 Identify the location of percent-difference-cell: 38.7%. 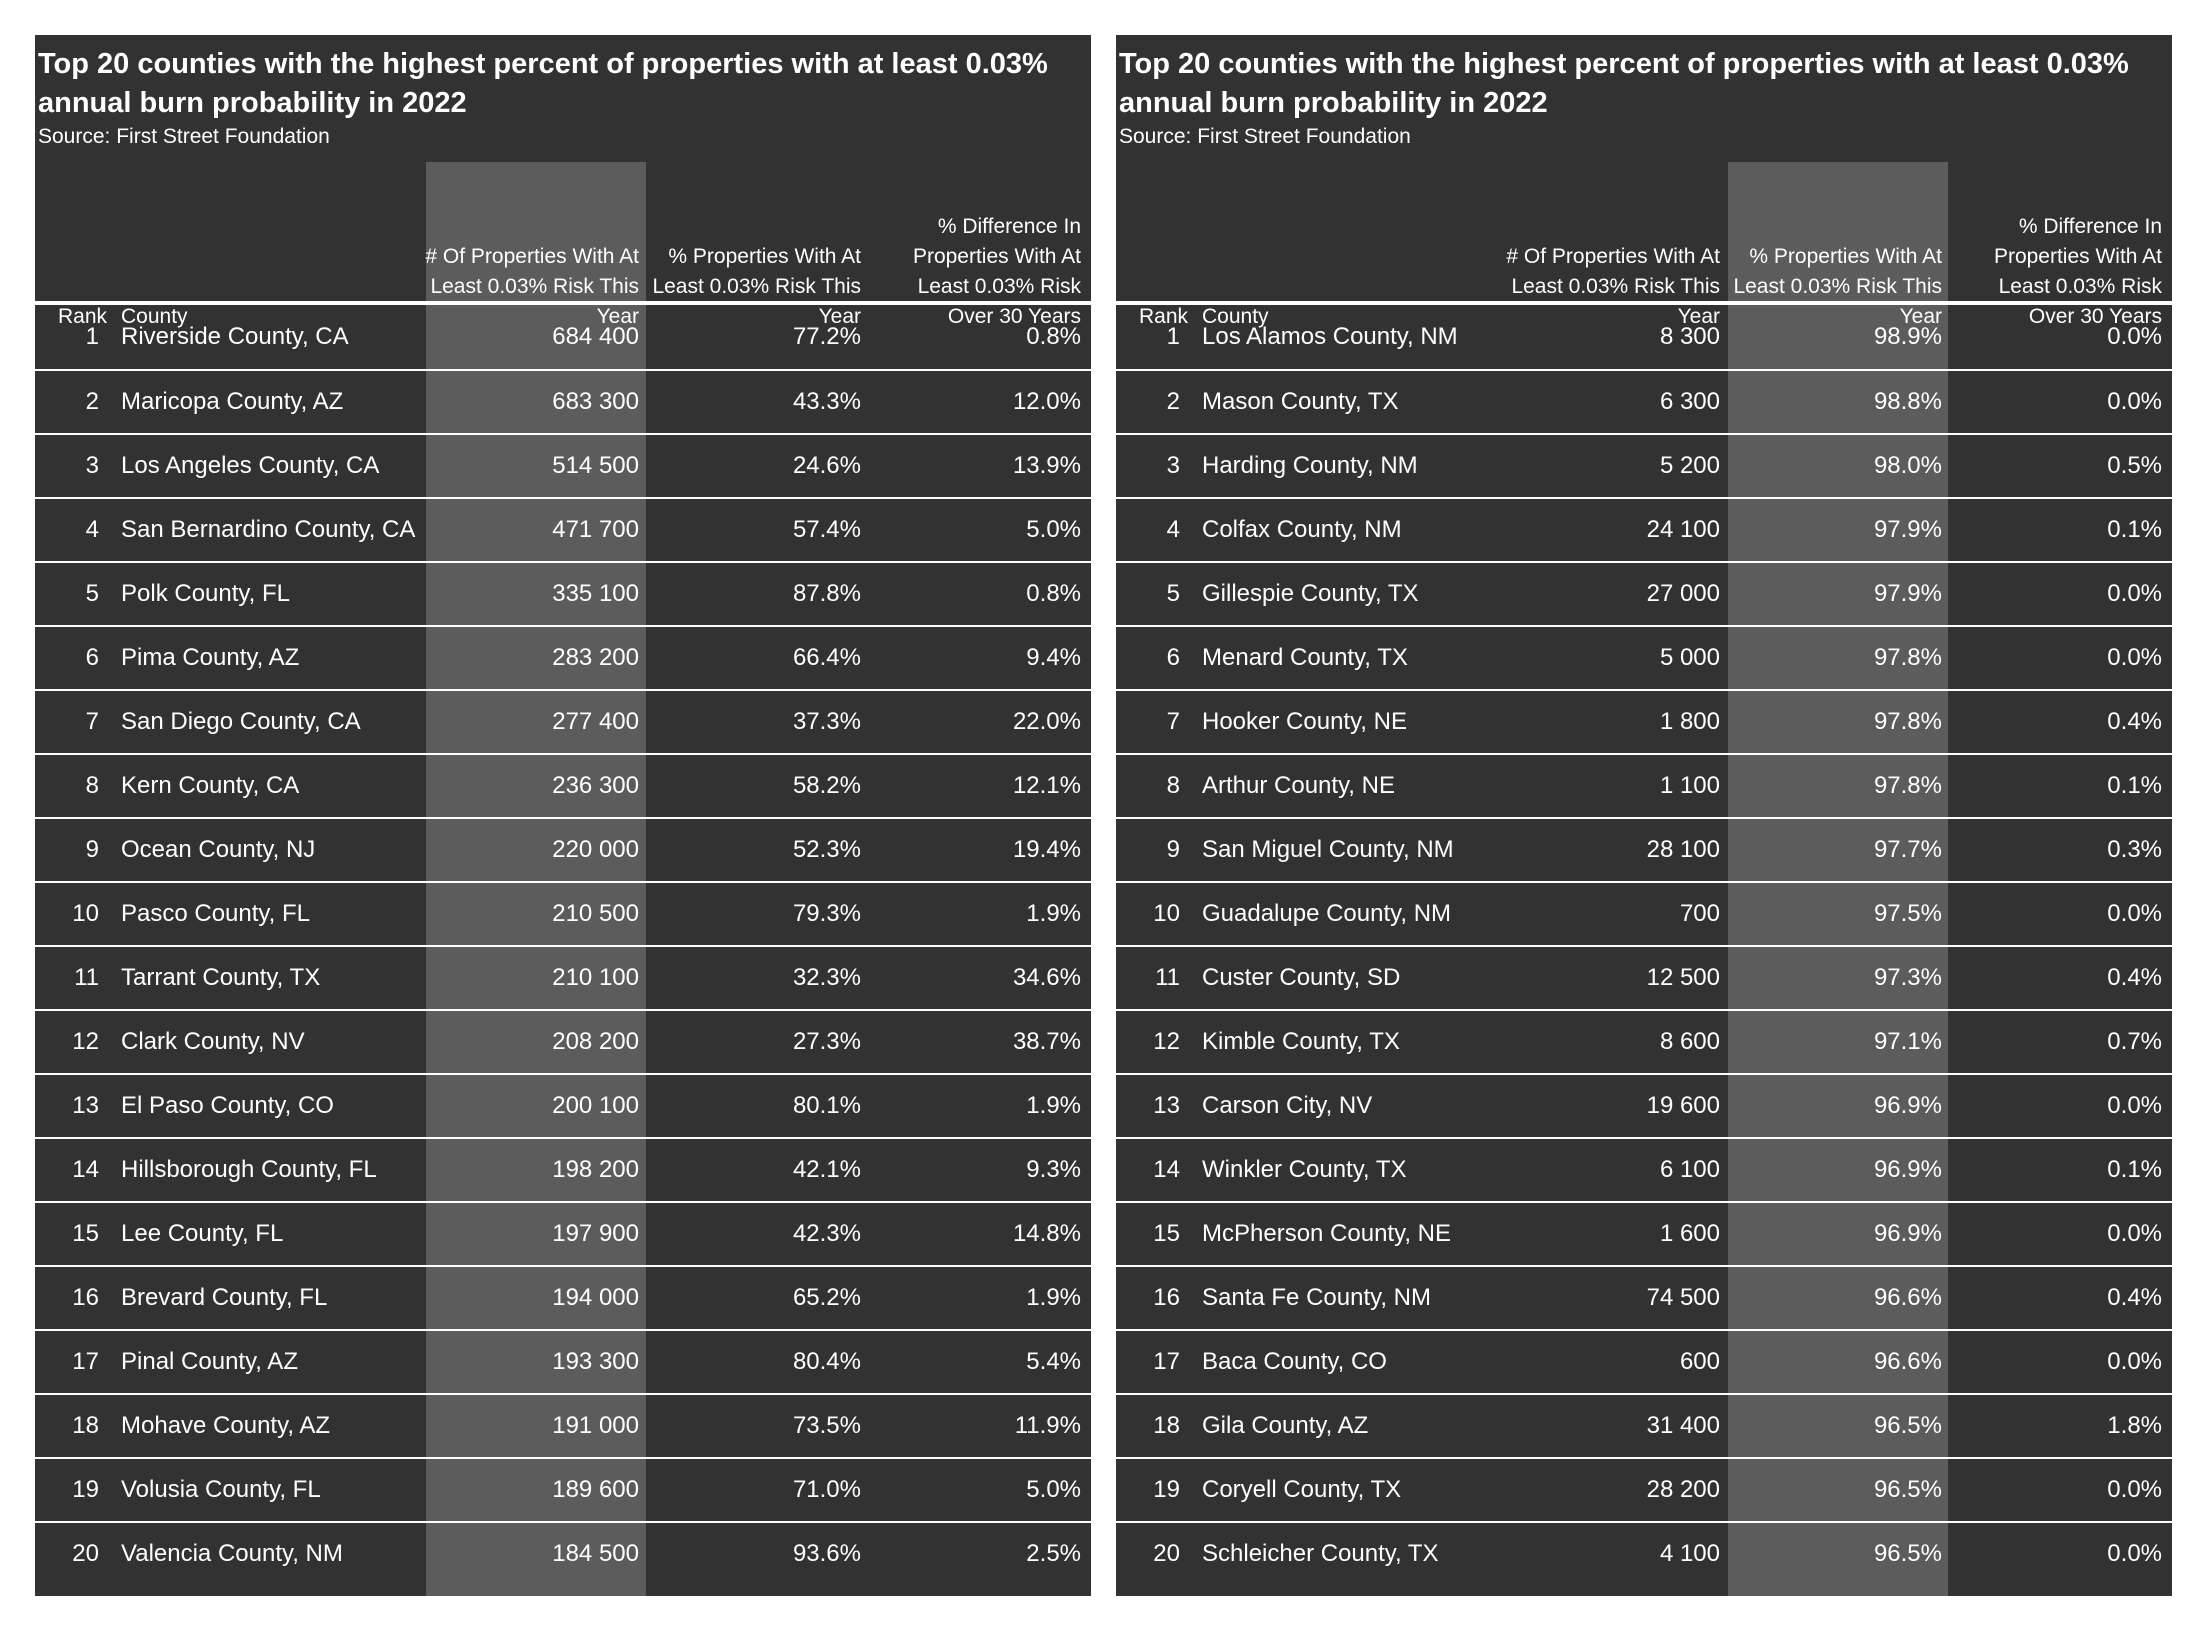
(1046, 1041).